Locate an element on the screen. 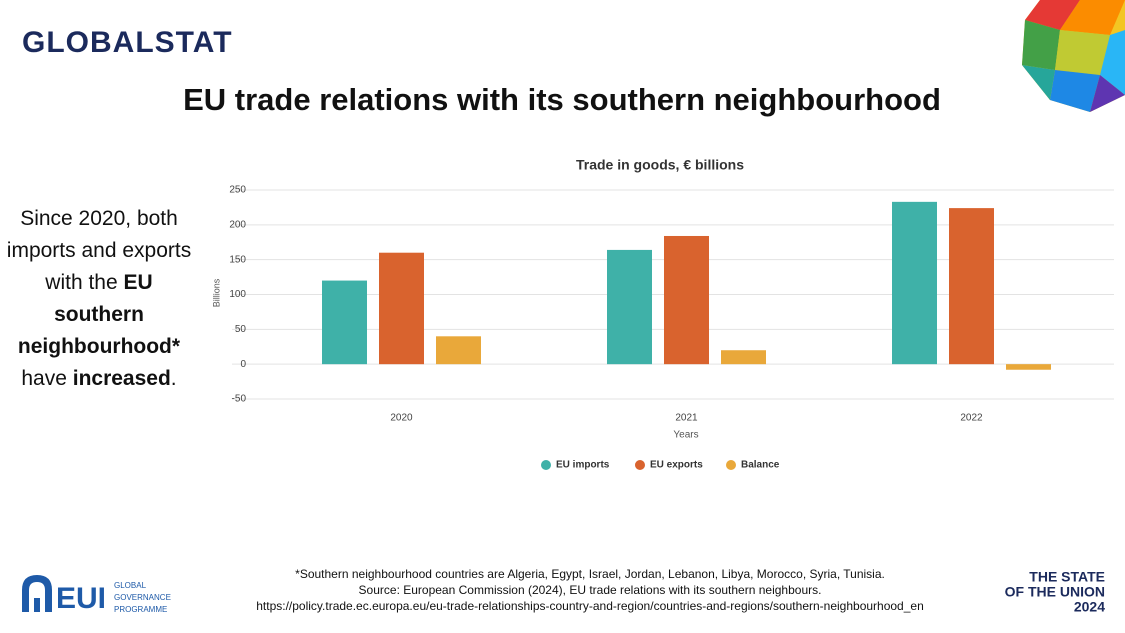 The height and width of the screenshot is (633, 1125). y-tick-label: 150 is located at coordinates (237, 259).